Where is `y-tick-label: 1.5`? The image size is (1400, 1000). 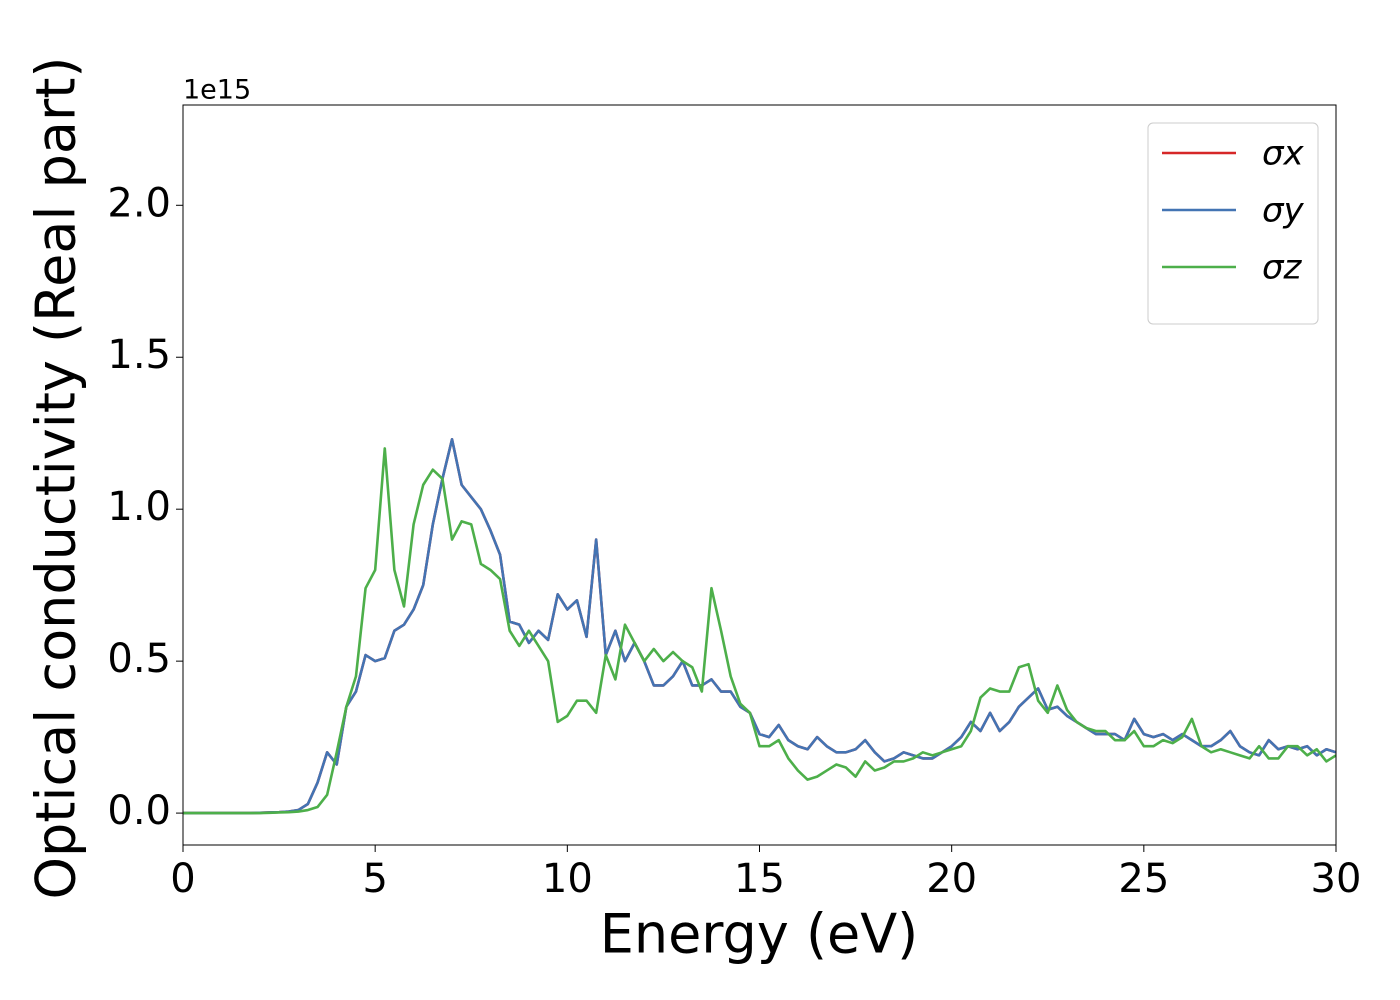 y-tick-label: 1.5 is located at coordinates (139, 355).